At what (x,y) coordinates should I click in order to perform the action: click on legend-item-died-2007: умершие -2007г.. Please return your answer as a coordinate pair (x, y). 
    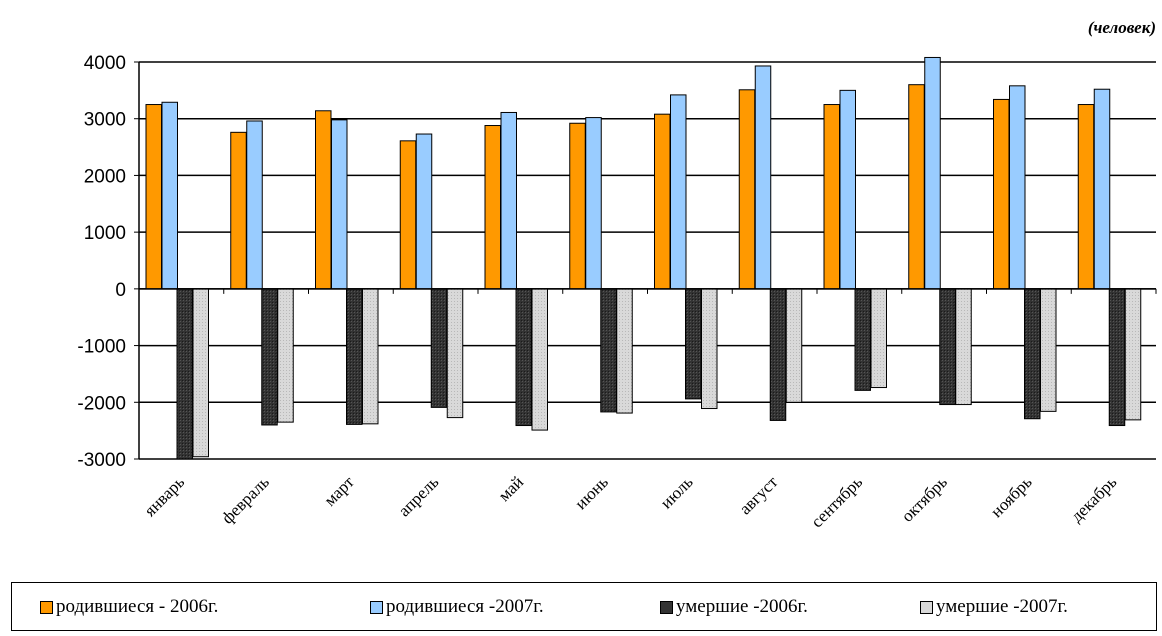
    Looking at the image, I should click on (994, 607).